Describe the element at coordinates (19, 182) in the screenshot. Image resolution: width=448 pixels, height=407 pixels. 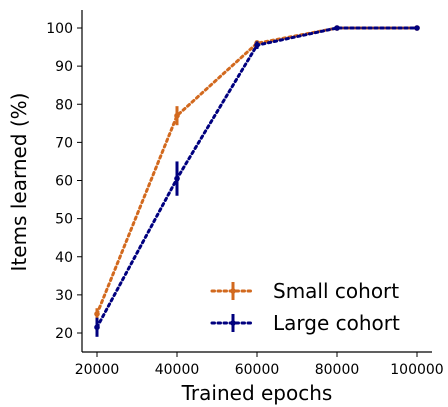
I see `y-axis-label: Items learned (%)` at that location.